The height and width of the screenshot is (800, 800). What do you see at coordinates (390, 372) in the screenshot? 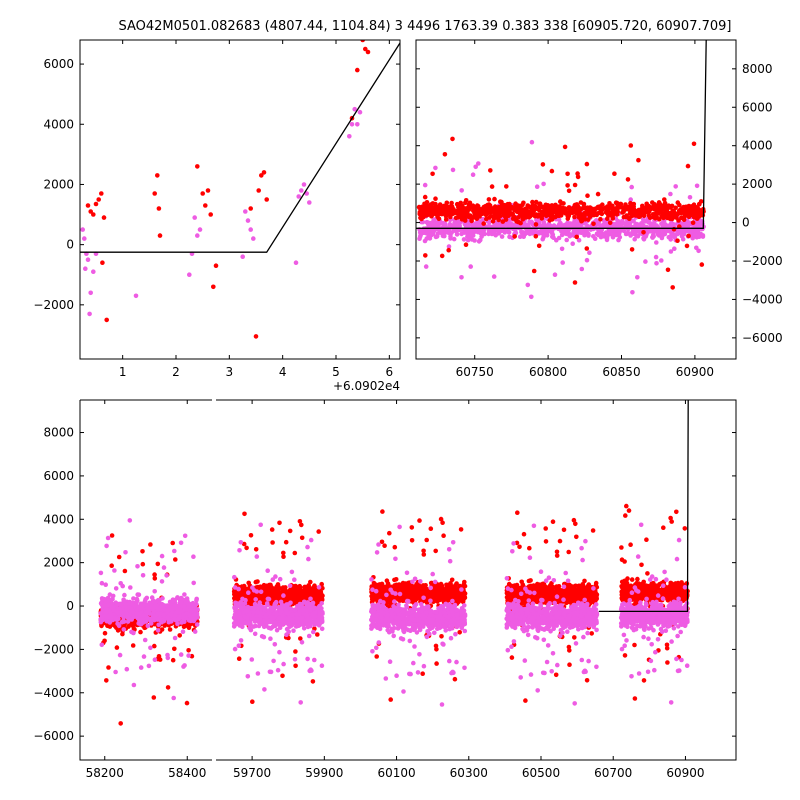
I see `x-tick-label: 6` at bounding box center [390, 372].